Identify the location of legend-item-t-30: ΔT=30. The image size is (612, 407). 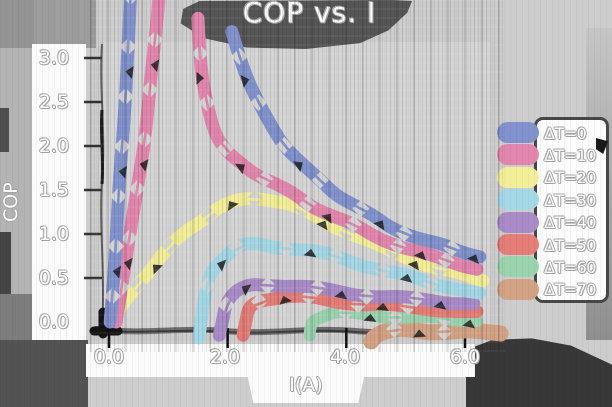
(551, 200).